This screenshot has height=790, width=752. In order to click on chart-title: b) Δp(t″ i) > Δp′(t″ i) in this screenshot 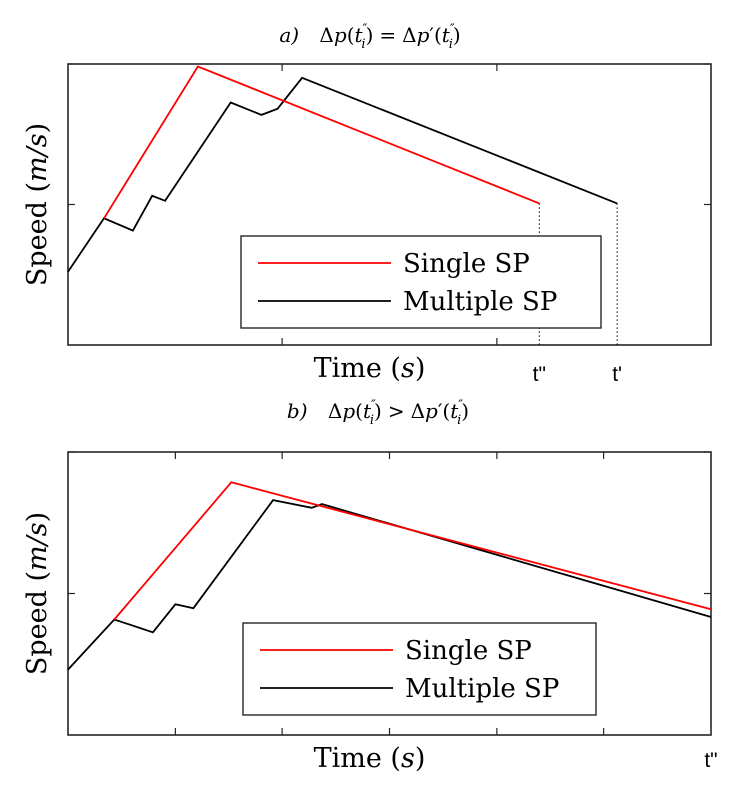, I will do `click(378, 413)`.